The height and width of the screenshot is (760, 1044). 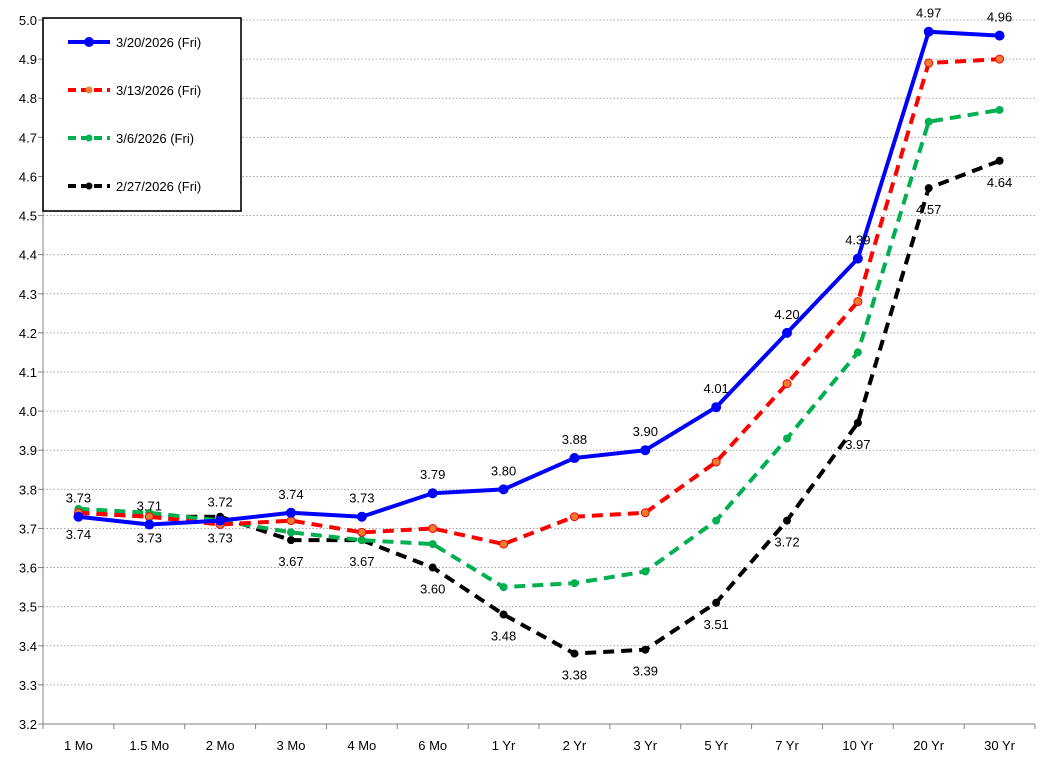 I want to click on y-tick-label: 3.7, so click(x=28, y=528).